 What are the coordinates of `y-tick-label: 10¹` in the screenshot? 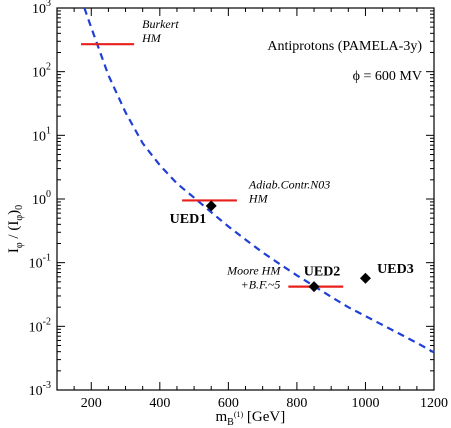 It's located at (41, 134).